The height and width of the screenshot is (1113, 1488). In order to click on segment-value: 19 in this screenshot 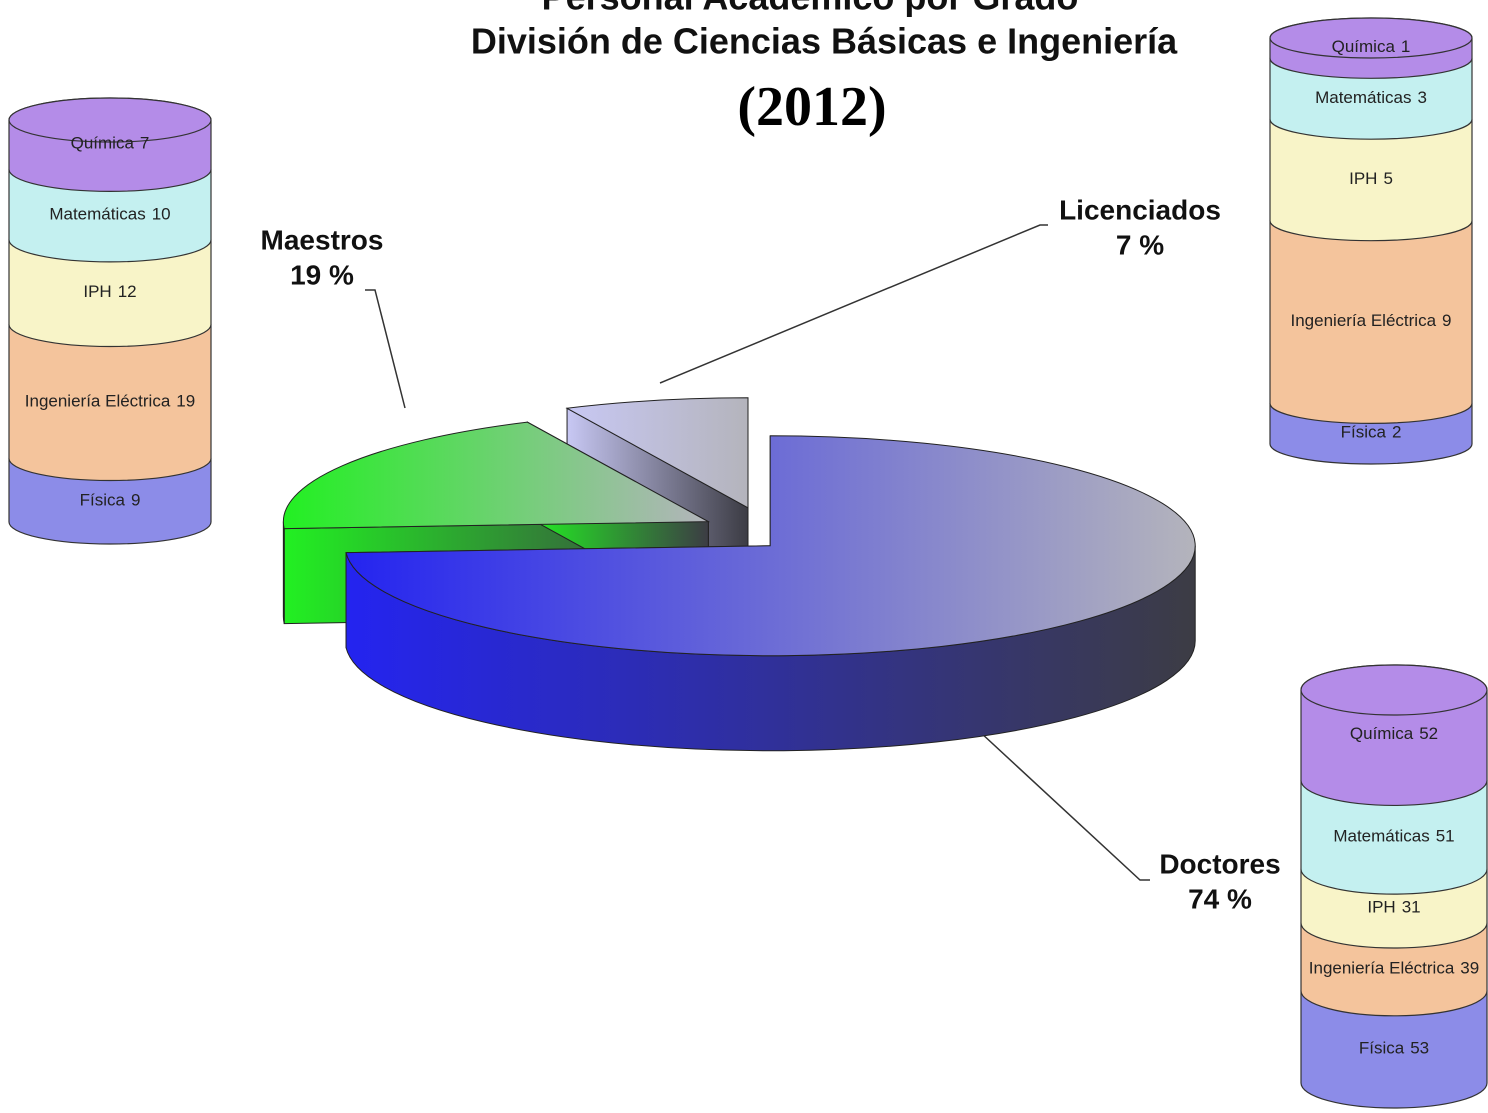, I will do `click(185, 401)`.